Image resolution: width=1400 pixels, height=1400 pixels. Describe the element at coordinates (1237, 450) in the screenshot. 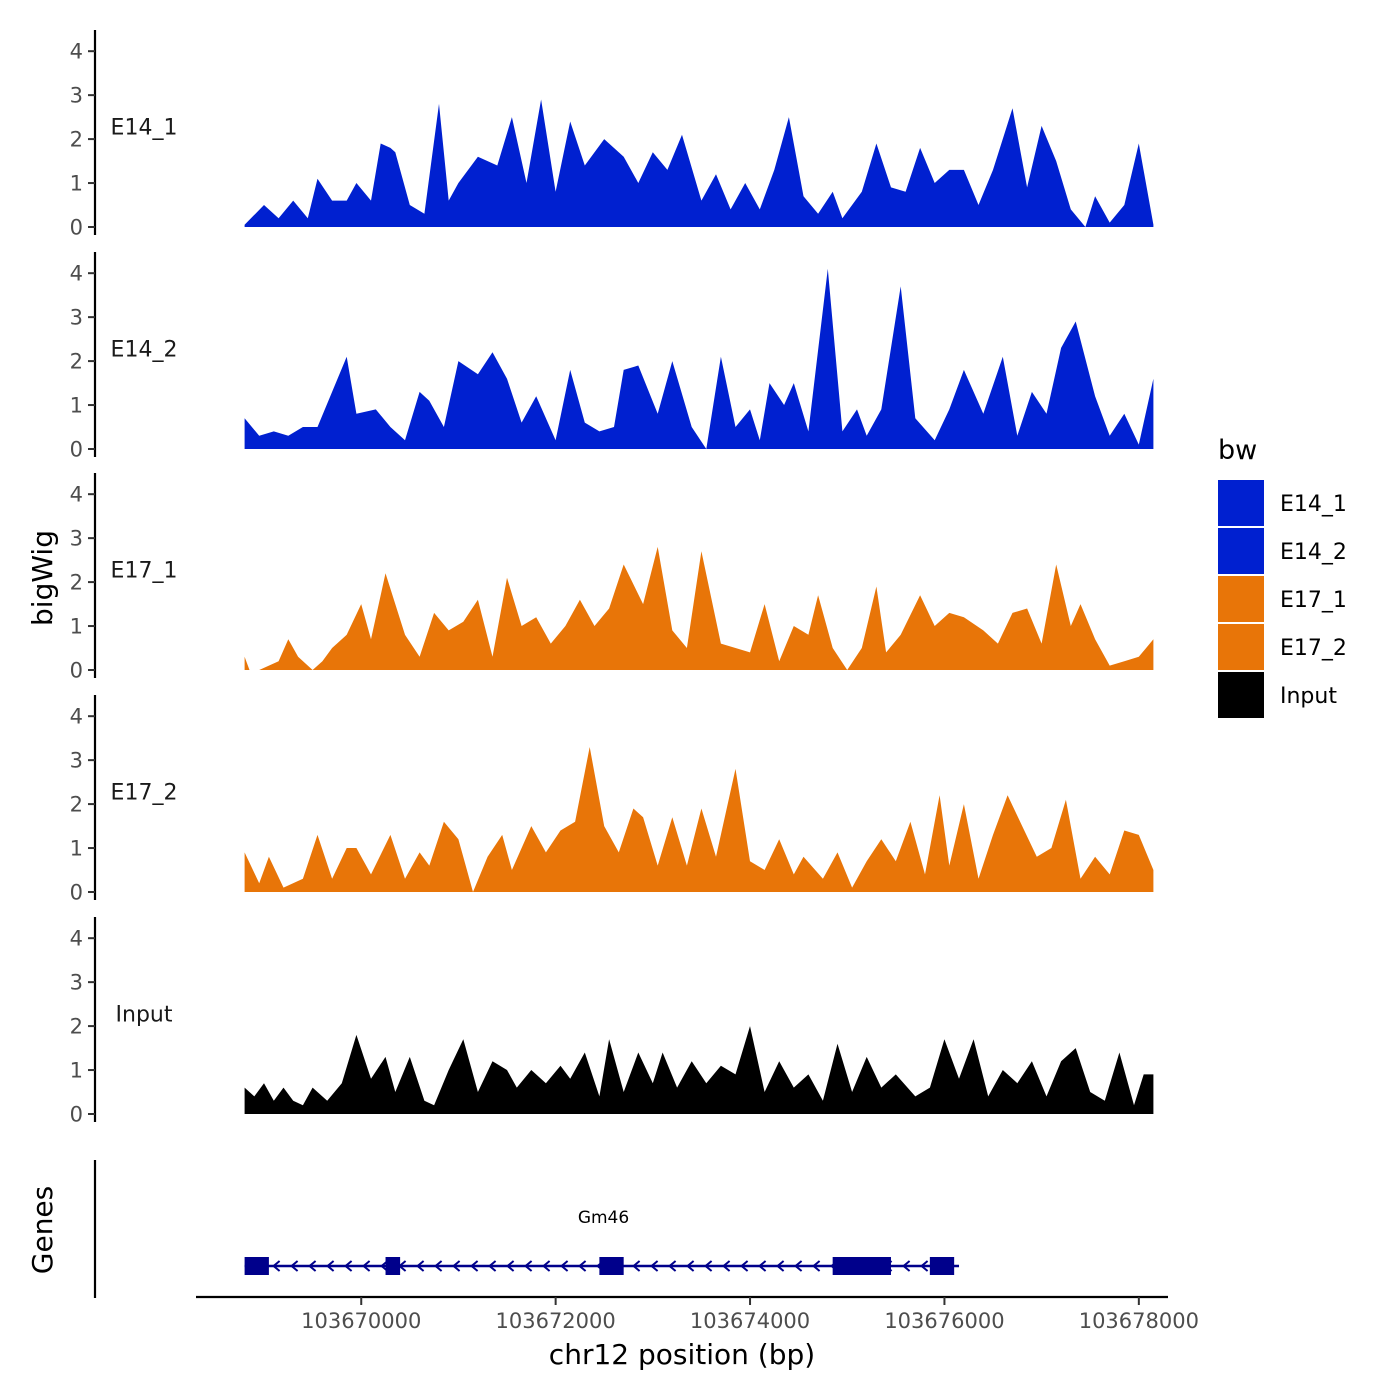

I see `legend-title: bw` at that location.